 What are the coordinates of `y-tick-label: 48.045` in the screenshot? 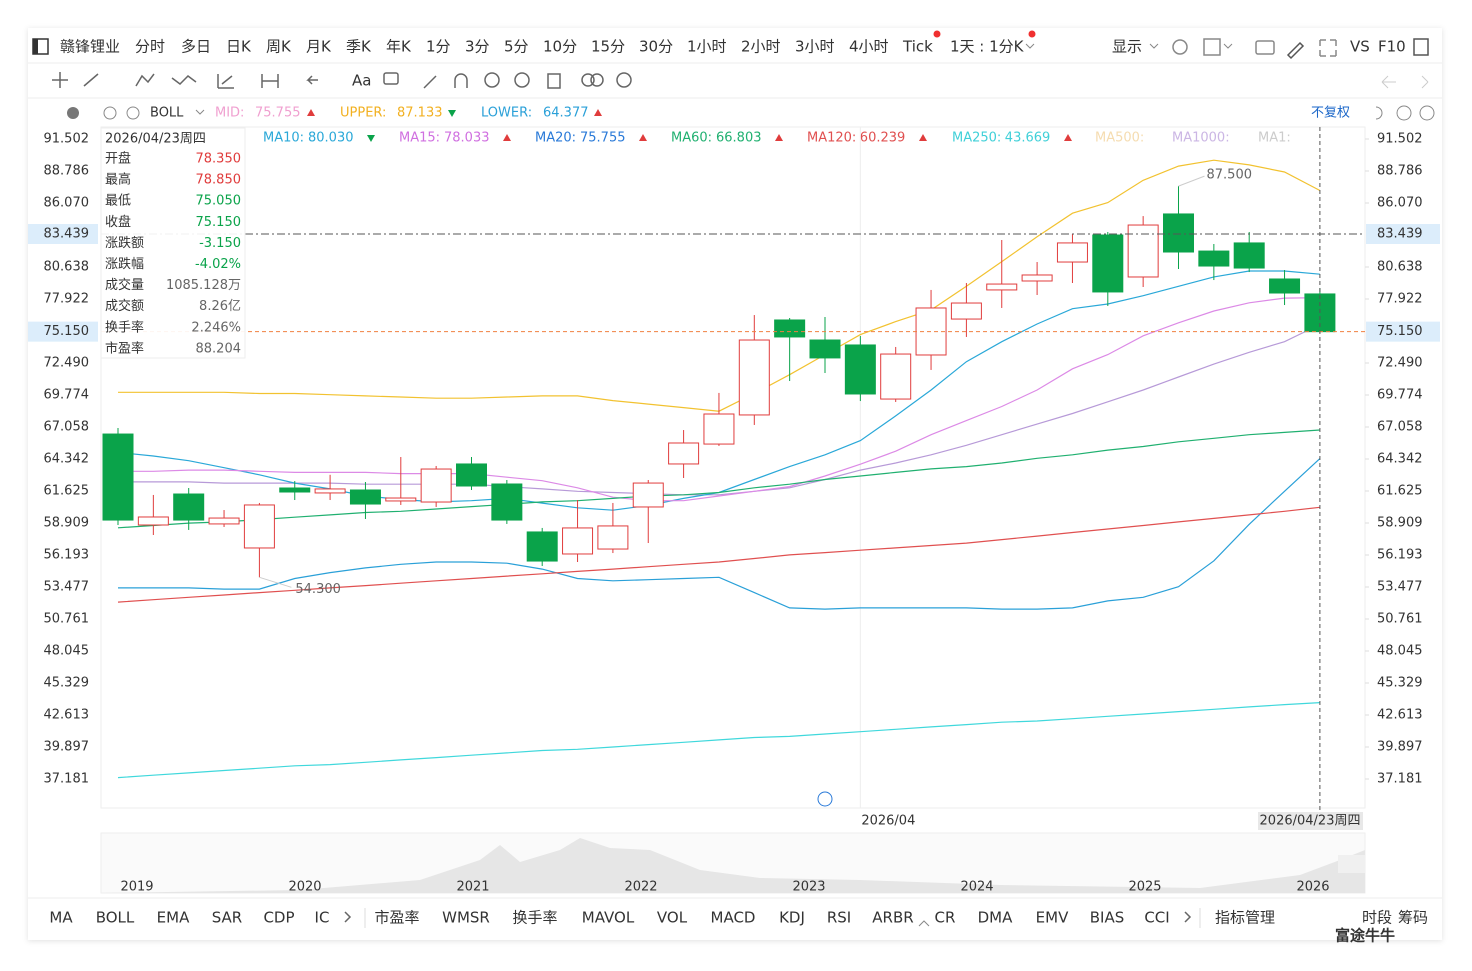 It's located at (1400, 651).